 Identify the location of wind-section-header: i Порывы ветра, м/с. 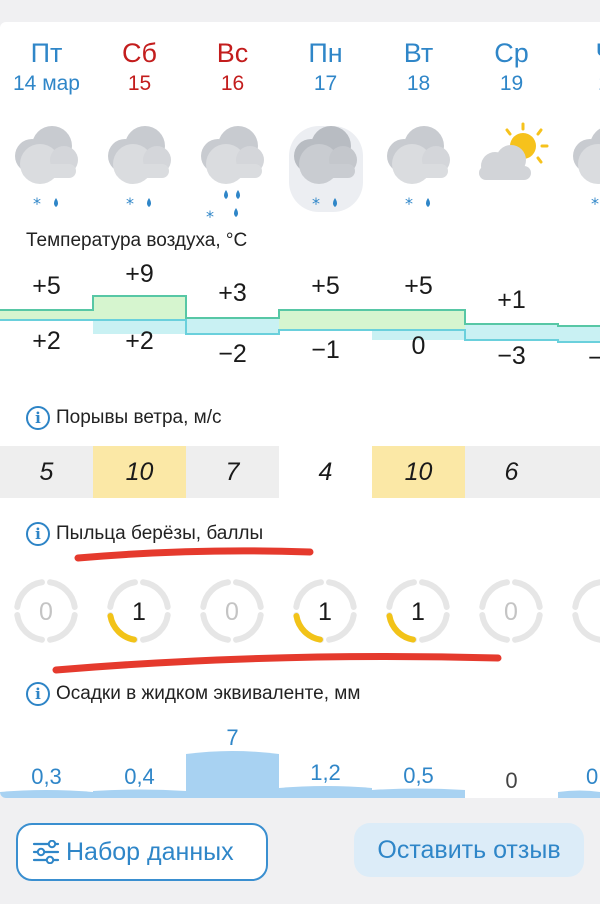
(124, 418).